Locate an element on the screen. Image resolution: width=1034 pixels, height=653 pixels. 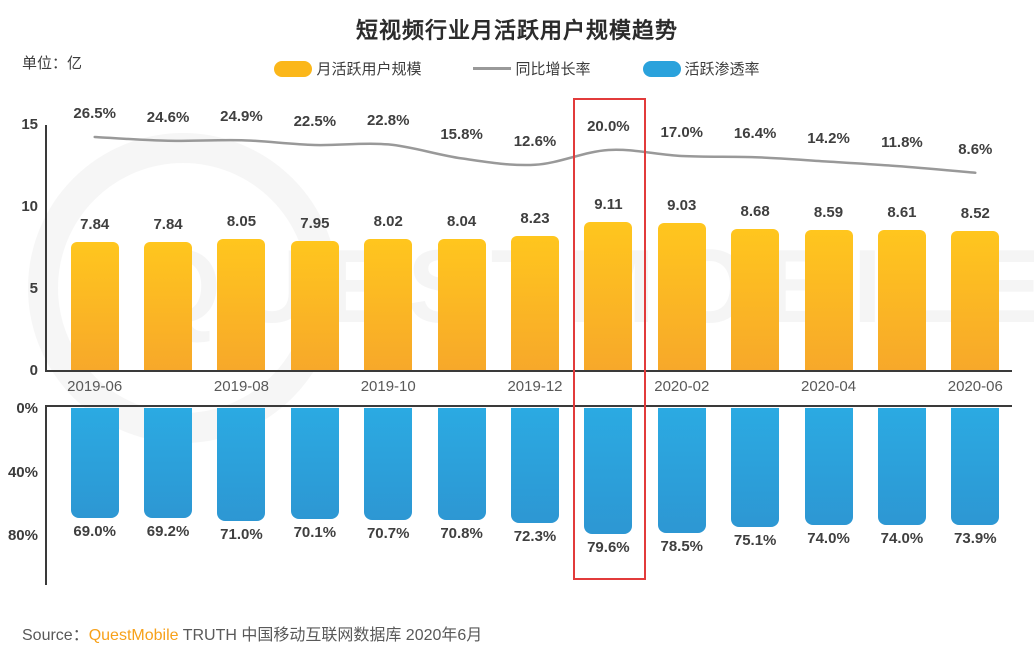
growth-rate-line is located at coordinates (535, 155).